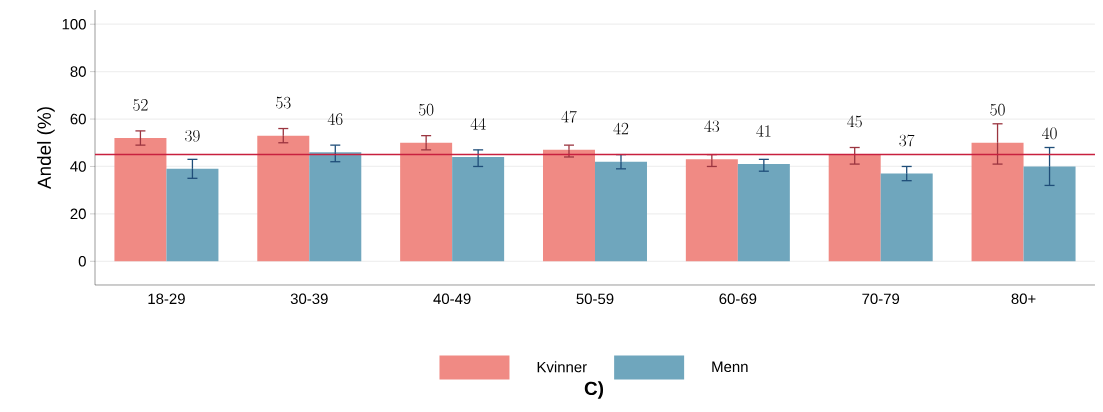 The image size is (1103, 412). Describe the element at coordinates (78, 71) in the screenshot. I see `y-tick-label: 80` at that location.